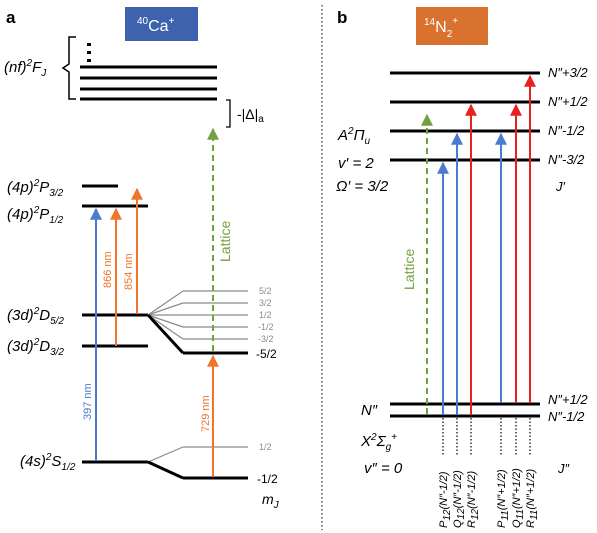 The image size is (597, 533). What do you see at coordinates (356, 163) in the screenshot?
I see `upper-vib-label: v′ = 2` at bounding box center [356, 163].